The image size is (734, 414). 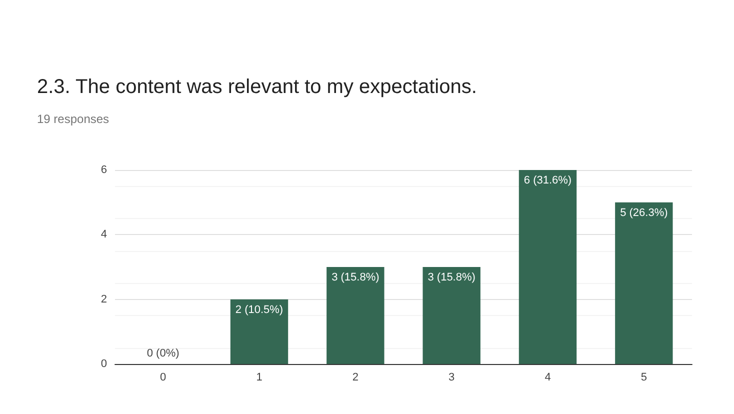 I want to click on y-tick-label: 6, so click(x=103, y=170).